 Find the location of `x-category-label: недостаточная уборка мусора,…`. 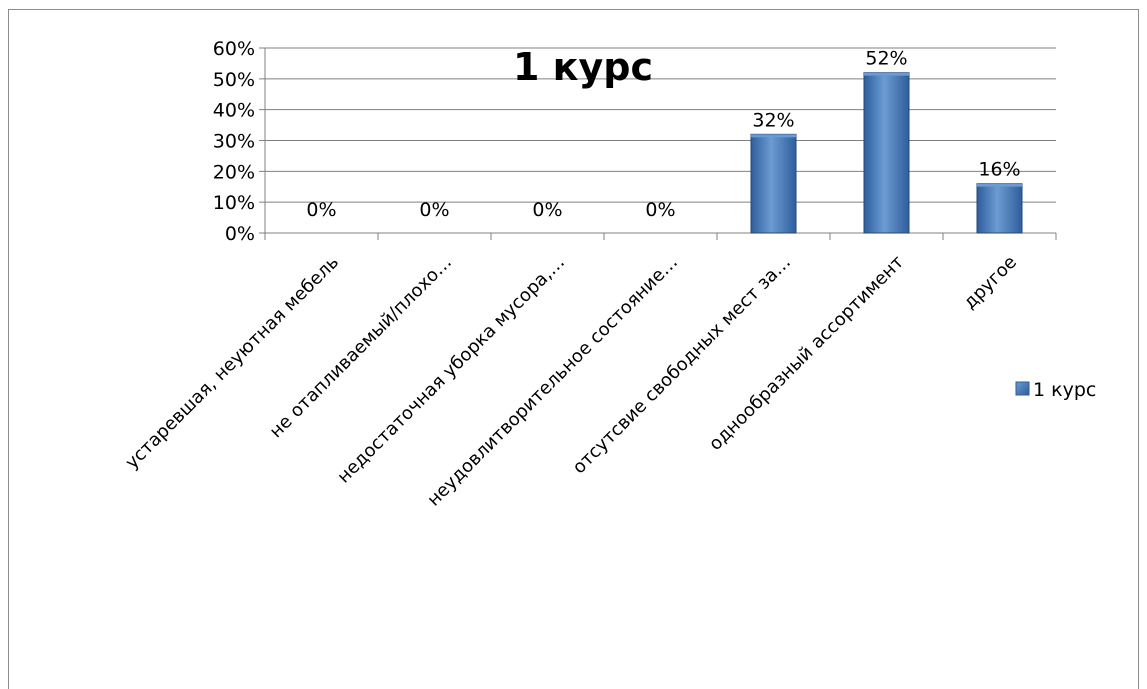

x-category-label: недостаточная уборка мусора,… is located at coordinates (451, 370).